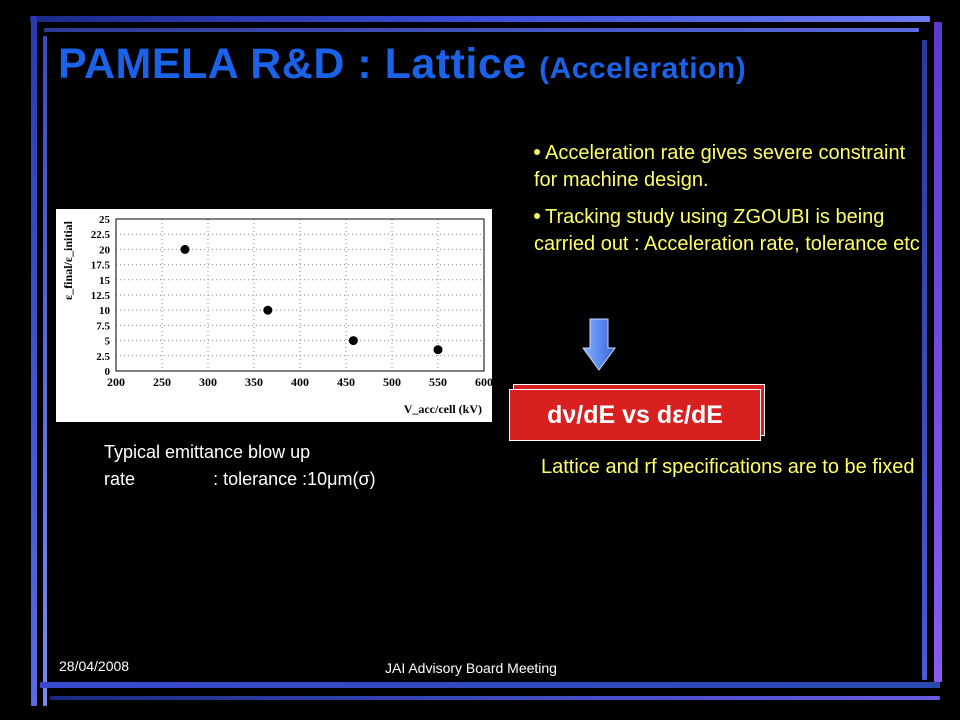 This screenshot has width=960, height=720. I want to click on caption-line-2: rate : tolerance :10μm(σ), so click(284, 479).